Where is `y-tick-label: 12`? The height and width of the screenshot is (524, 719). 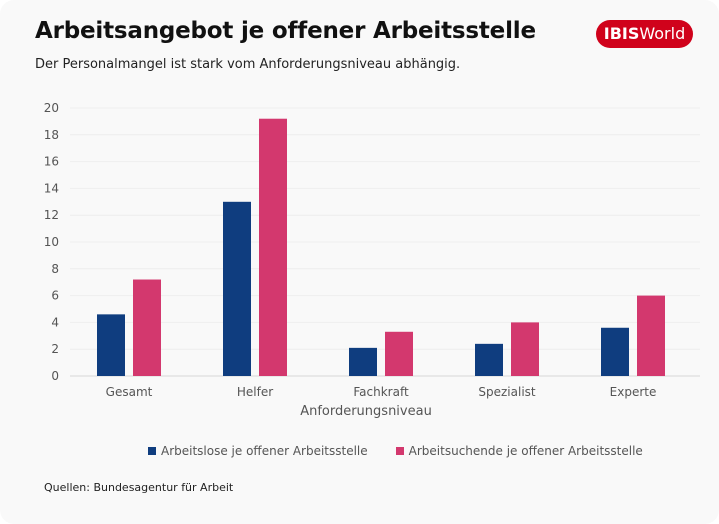
y-tick-label: 12 is located at coordinates (51, 215).